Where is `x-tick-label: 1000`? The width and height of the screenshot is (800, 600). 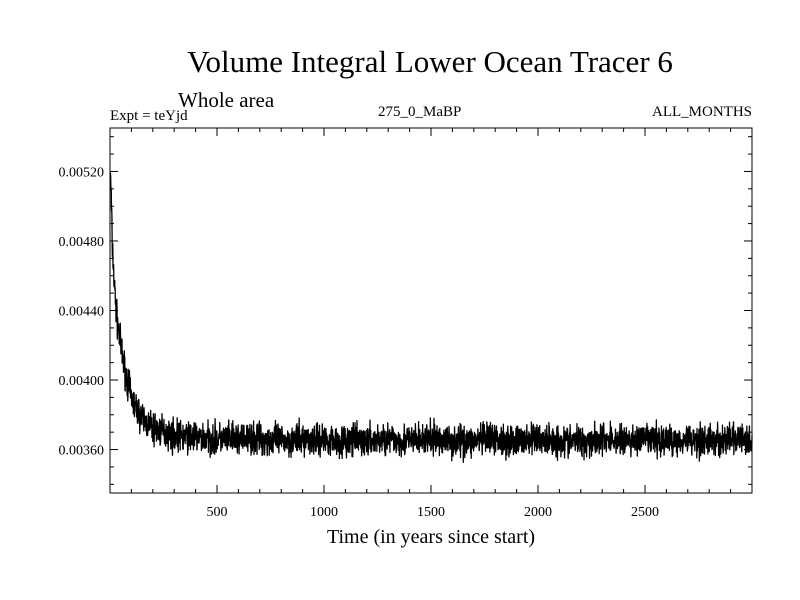 x-tick-label: 1000 is located at coordinates (324, 512).